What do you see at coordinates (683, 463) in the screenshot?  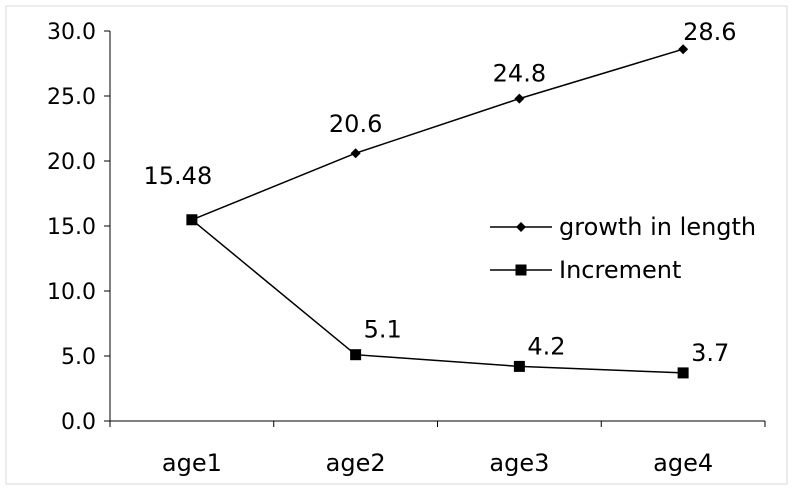 I see `x-category-label: age4` at bounding box center [683, 463].